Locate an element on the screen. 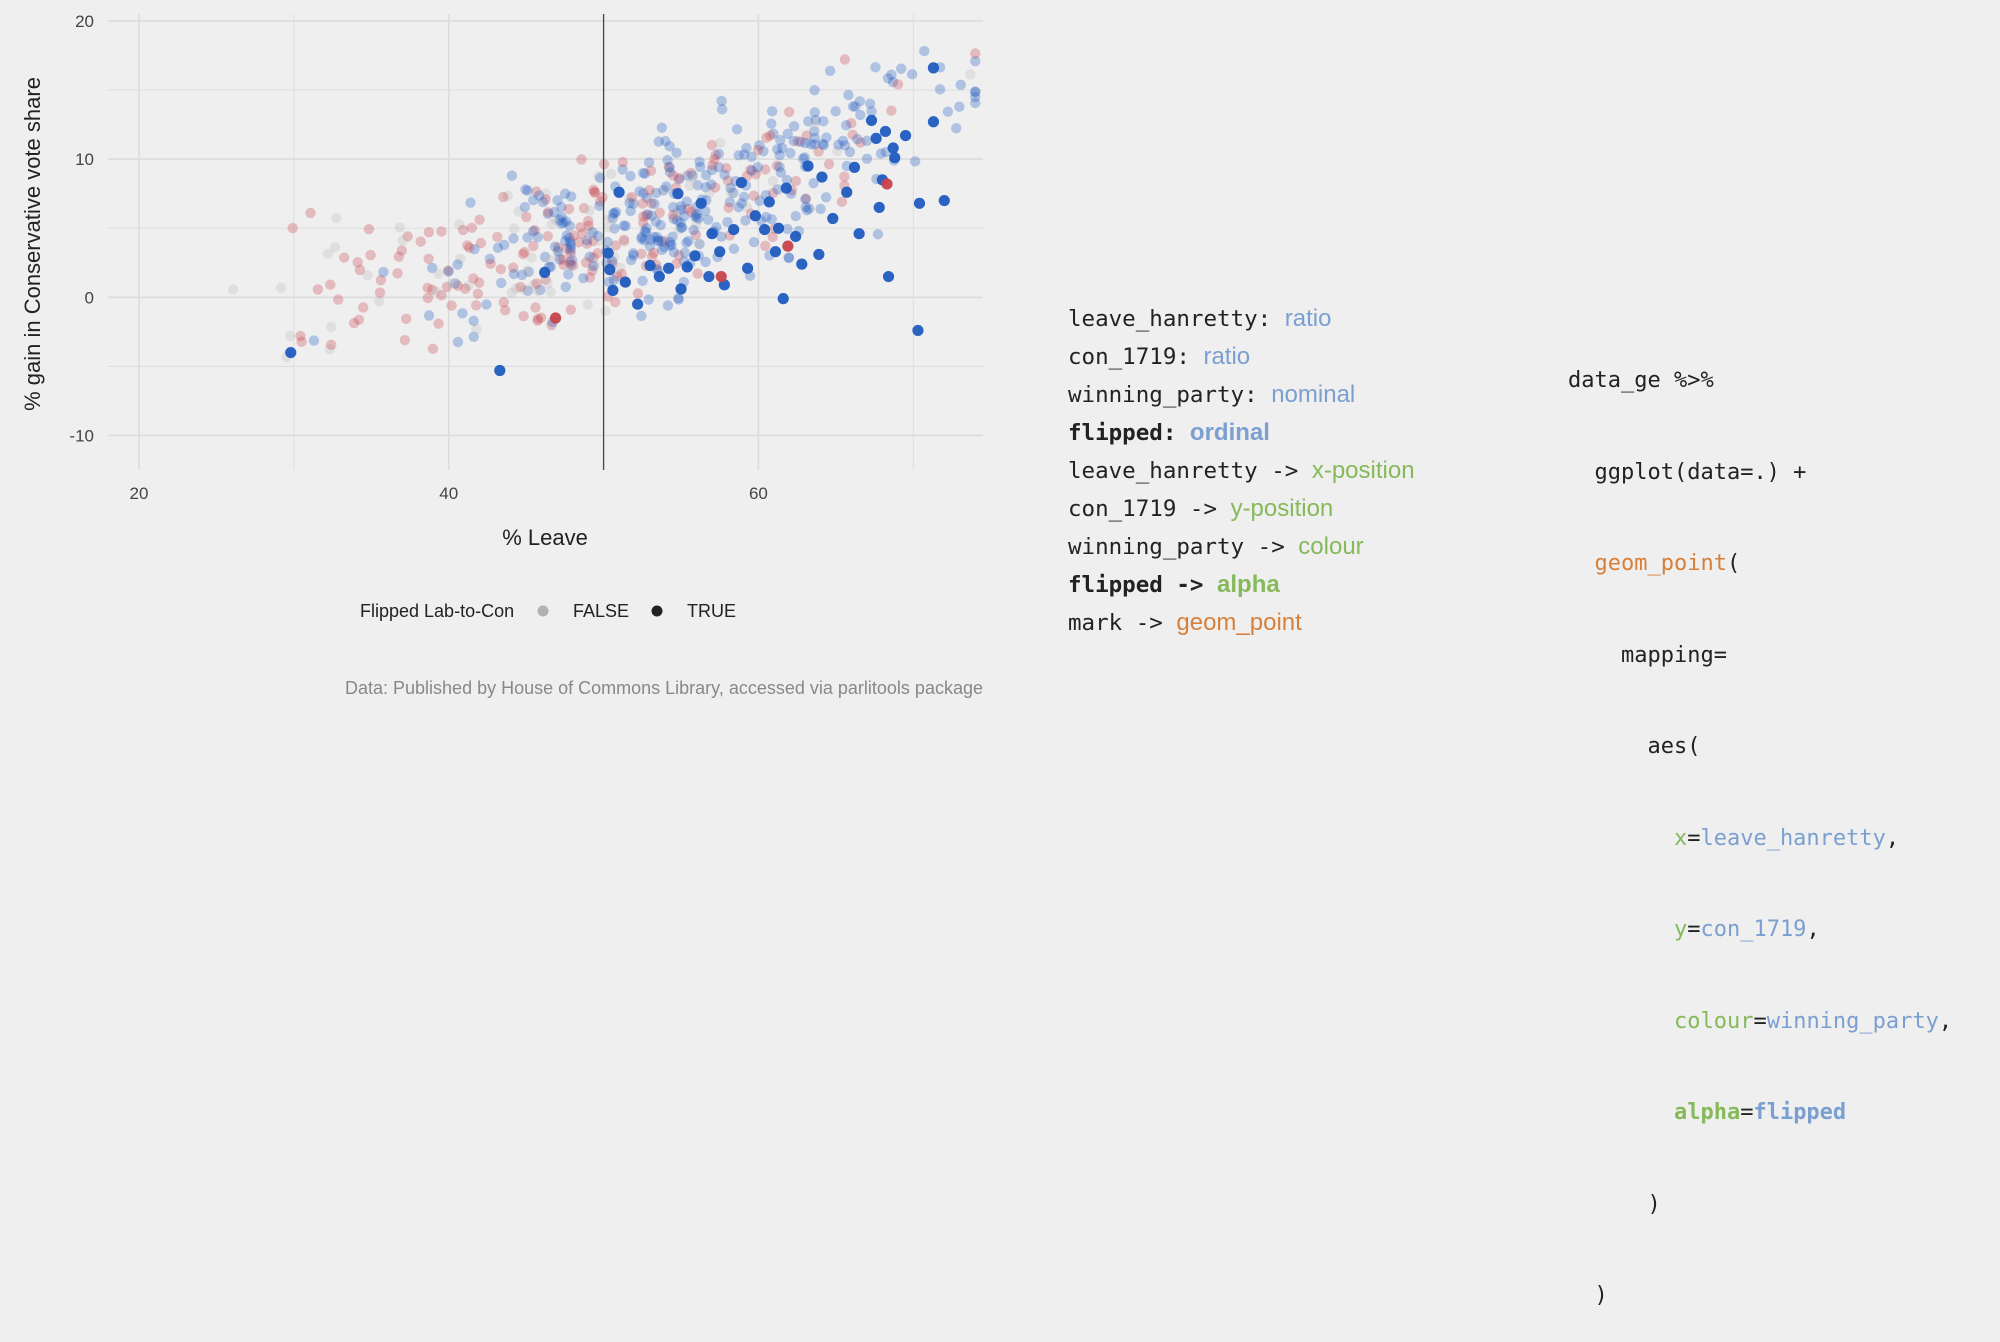  mapping-row: con_1719 -> y-position is located at coordinates (1241, 509).